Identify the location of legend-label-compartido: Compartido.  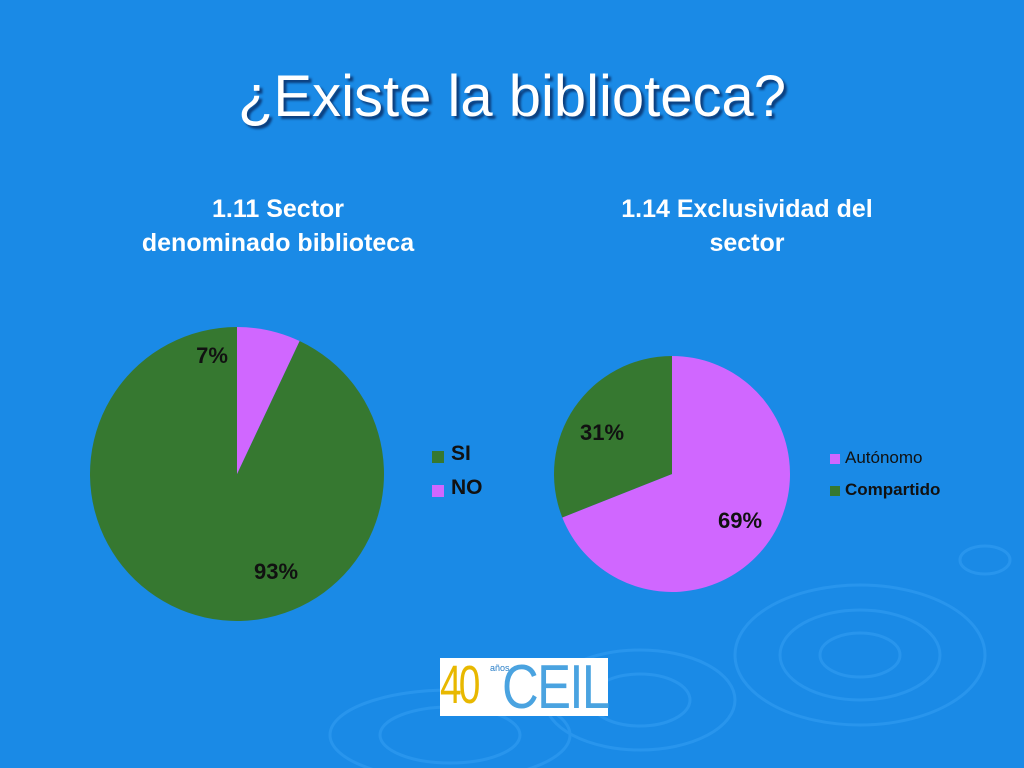
(893, 489).